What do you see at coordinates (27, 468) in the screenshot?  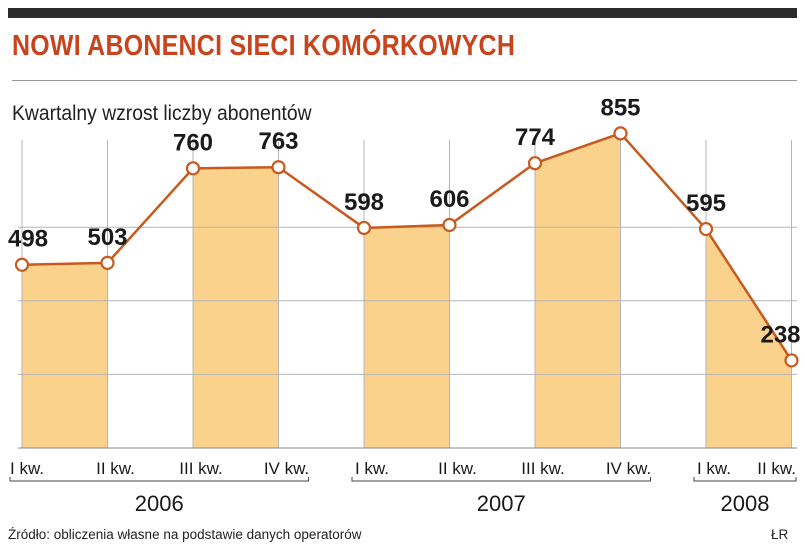 I see `quarter-label-0: I kw.` at bounding box center [27, 468].